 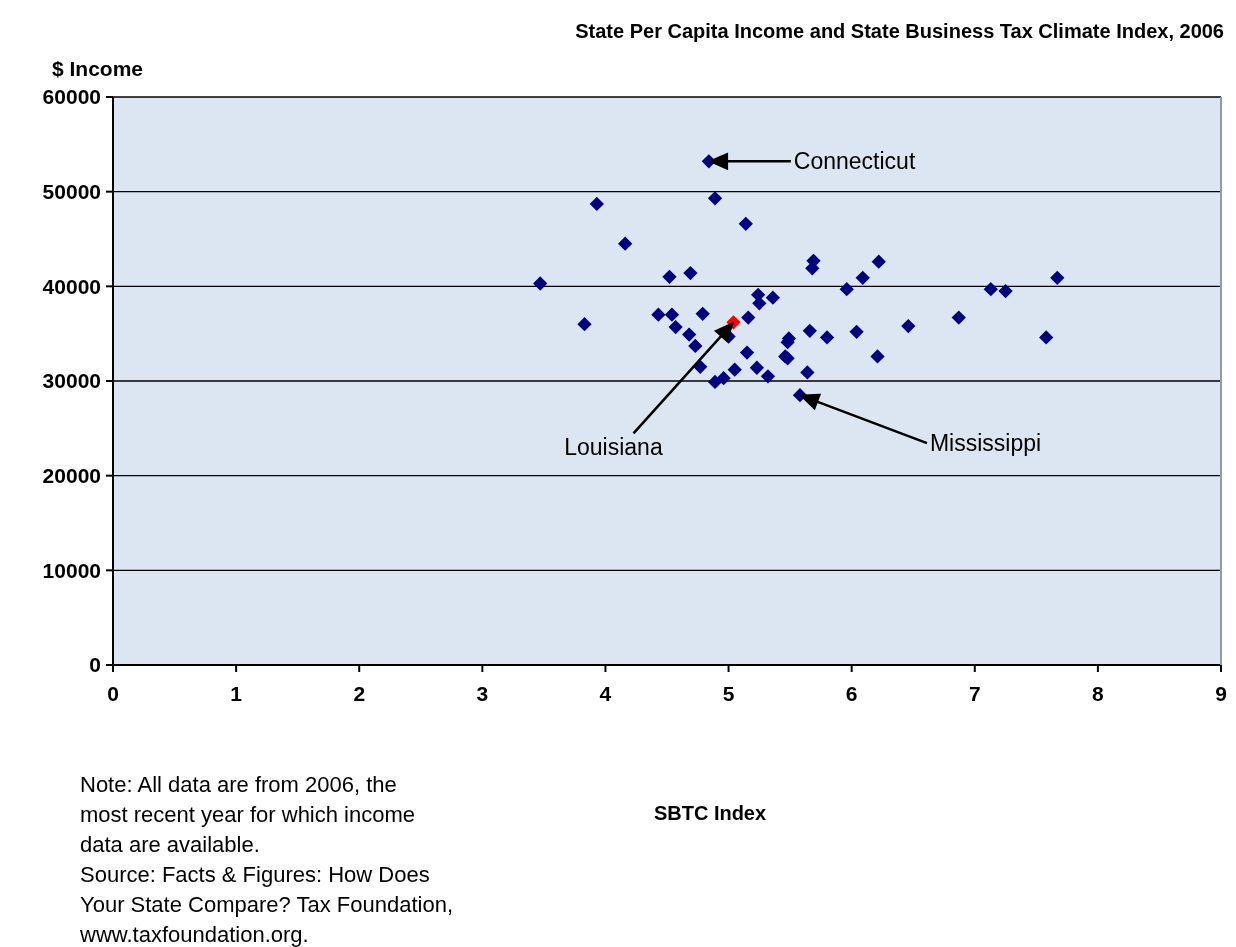 What do you see at coordinates (359, 693) in the screenshot?
I see `x-tick-label: 2` at bounding box center [359, 693].